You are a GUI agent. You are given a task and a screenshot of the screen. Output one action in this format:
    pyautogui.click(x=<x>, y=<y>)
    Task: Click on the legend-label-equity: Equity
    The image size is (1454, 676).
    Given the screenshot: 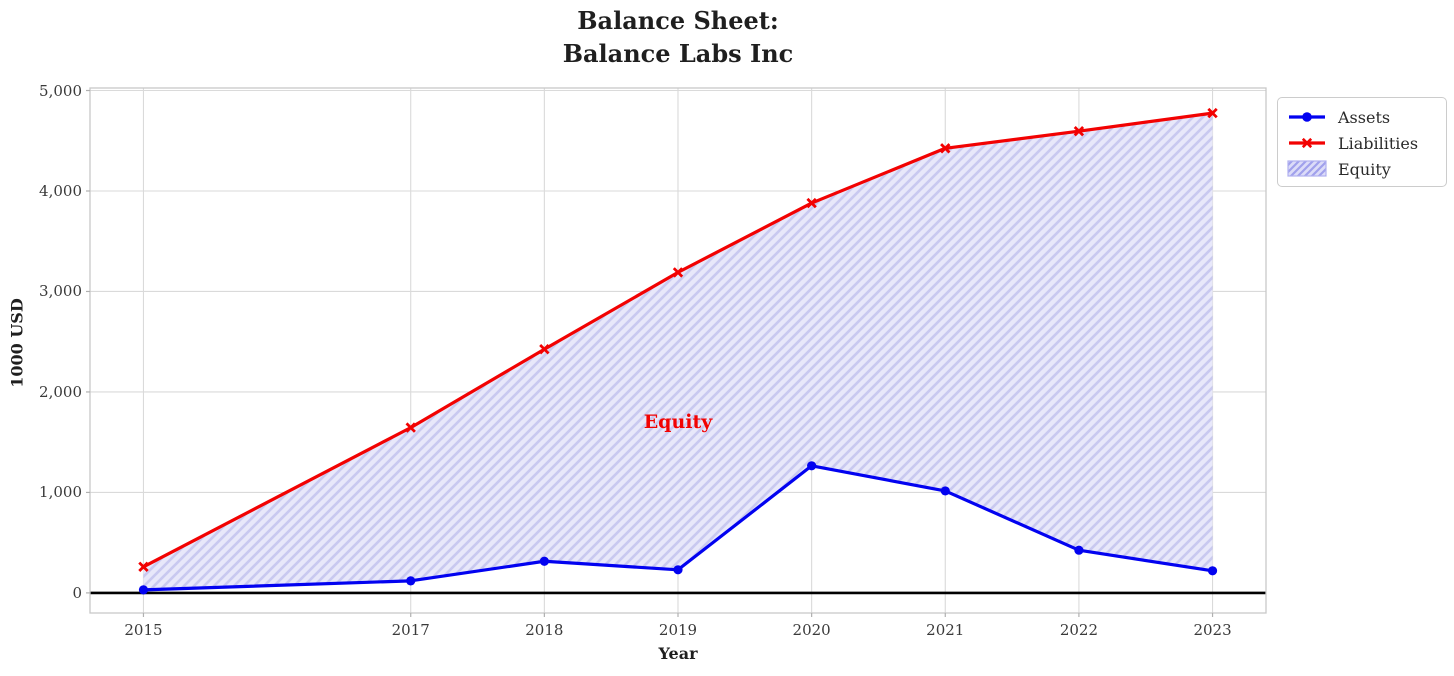 What is the action you would take?
    pyautogui.click(x=1364, y=169)
    